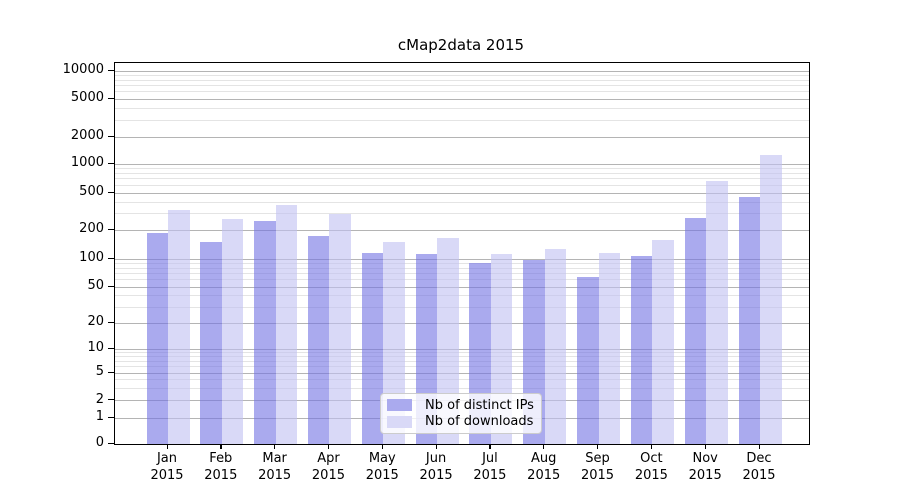 This screenshot has width=900, height=500. What do you see at coordinates (328, 467) in the screenshot?
I see `x-tick-label: Apr 2015` at bounding box center [328, 467].